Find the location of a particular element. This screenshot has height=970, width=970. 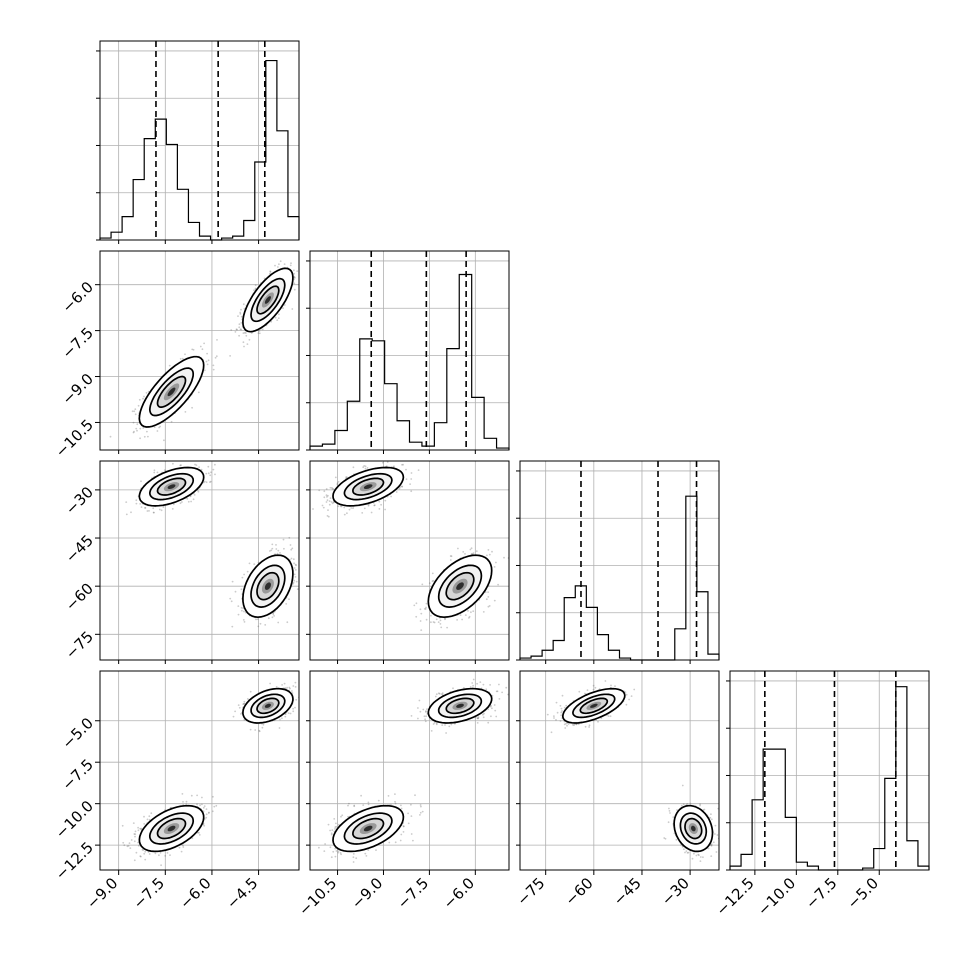

panel-content is located at coordinates (203, 350).